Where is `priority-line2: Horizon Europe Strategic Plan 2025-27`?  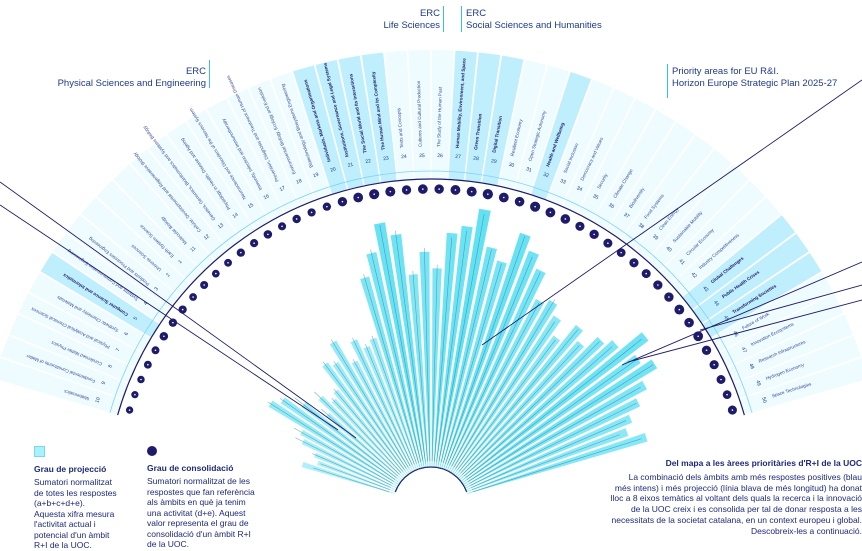
priority-line2: Horizon Europe Strategic Plan 2025-27 is located at coordinates (755, 83).